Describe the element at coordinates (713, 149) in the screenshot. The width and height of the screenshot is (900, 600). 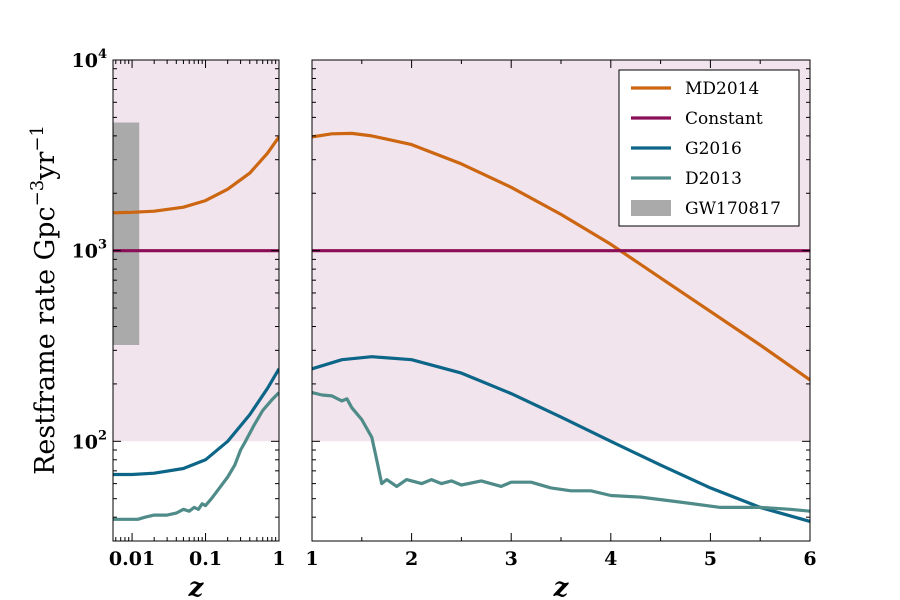
I see `legend-label-g2016: G2016` at that location.